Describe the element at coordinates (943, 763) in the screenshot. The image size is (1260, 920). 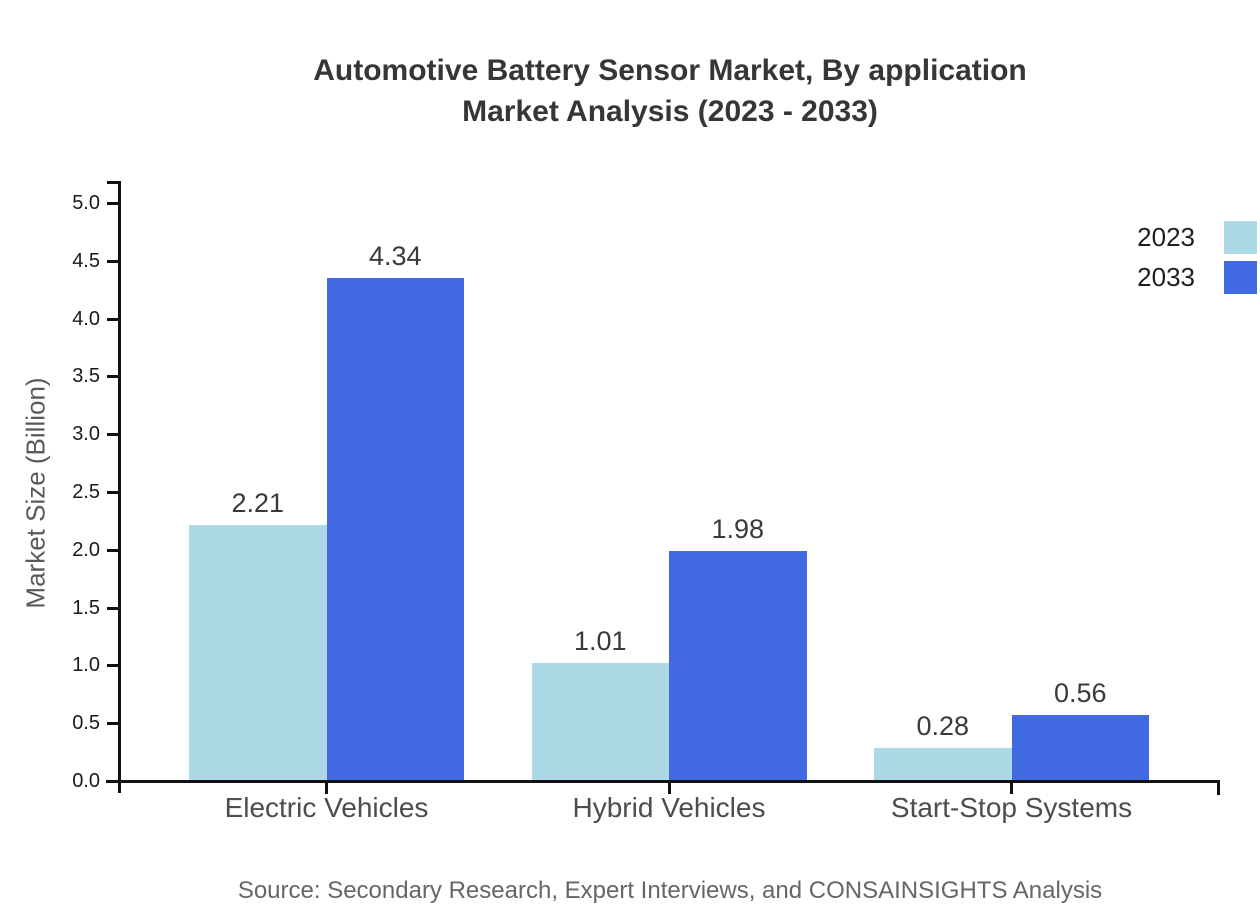
I see `bar-2023-start-stop-systems` at that location.